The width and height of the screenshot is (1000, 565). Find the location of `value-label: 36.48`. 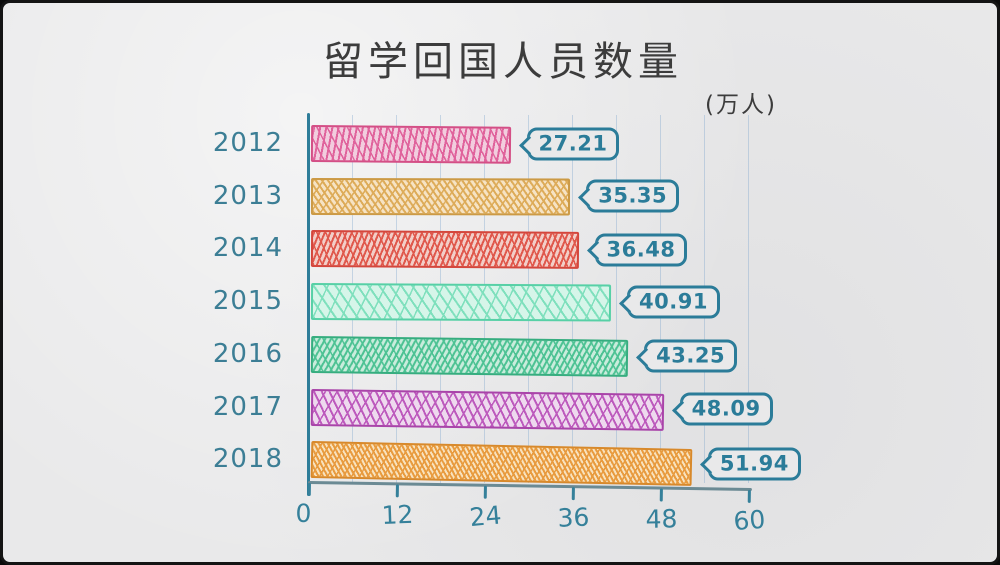

value-label: 36.48 is located at coordinates (641, 249).